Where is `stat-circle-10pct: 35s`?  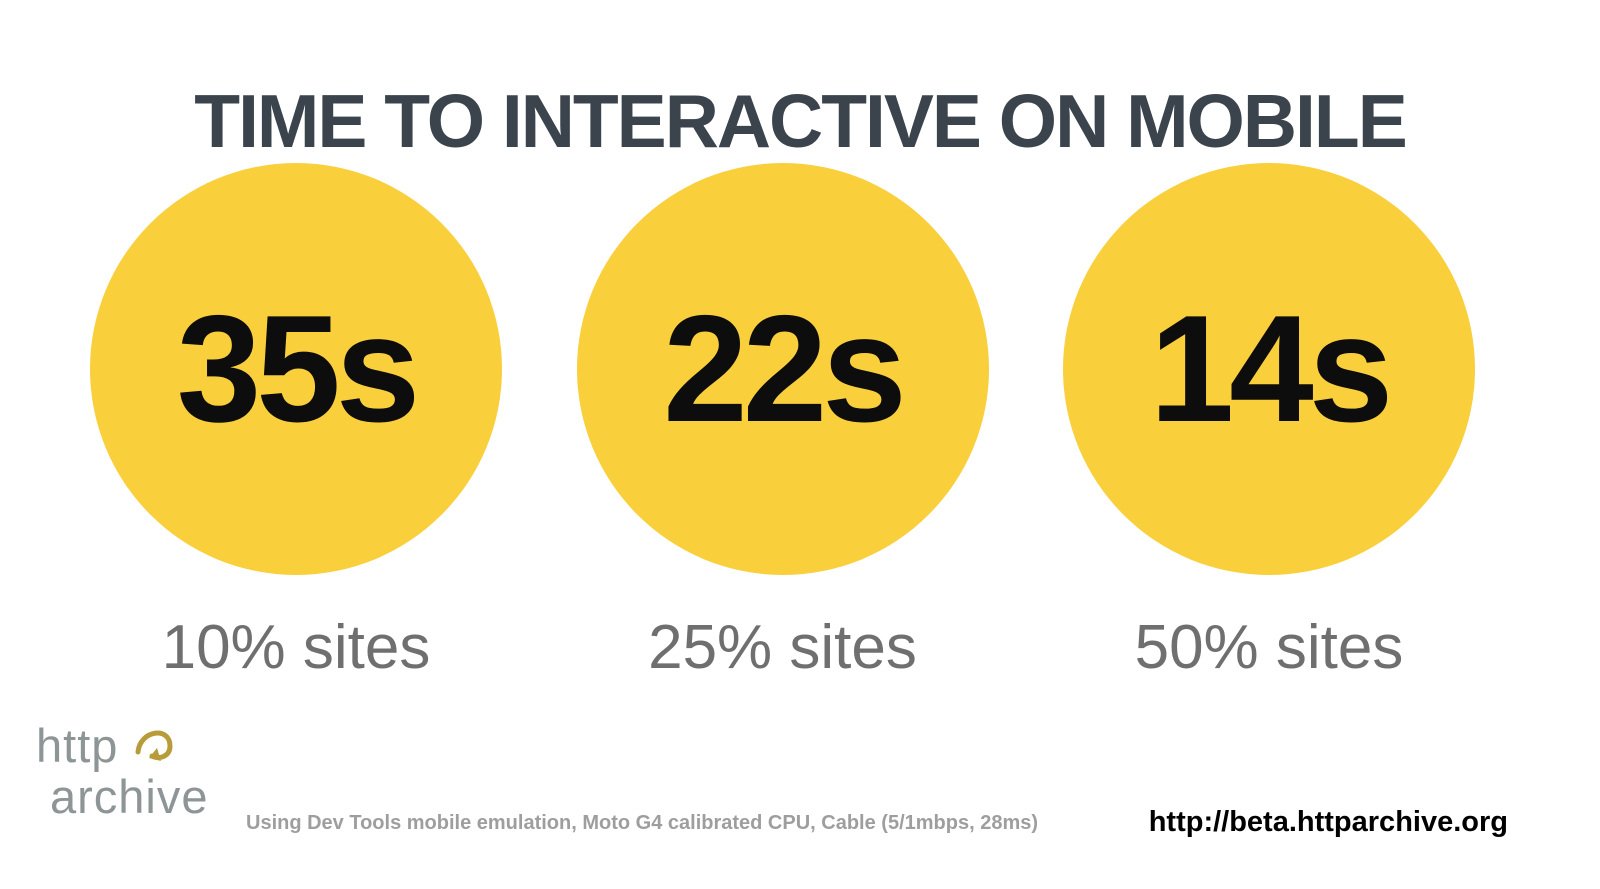 stat-circle-10pct: 35s is located at coordinates (296, 369).